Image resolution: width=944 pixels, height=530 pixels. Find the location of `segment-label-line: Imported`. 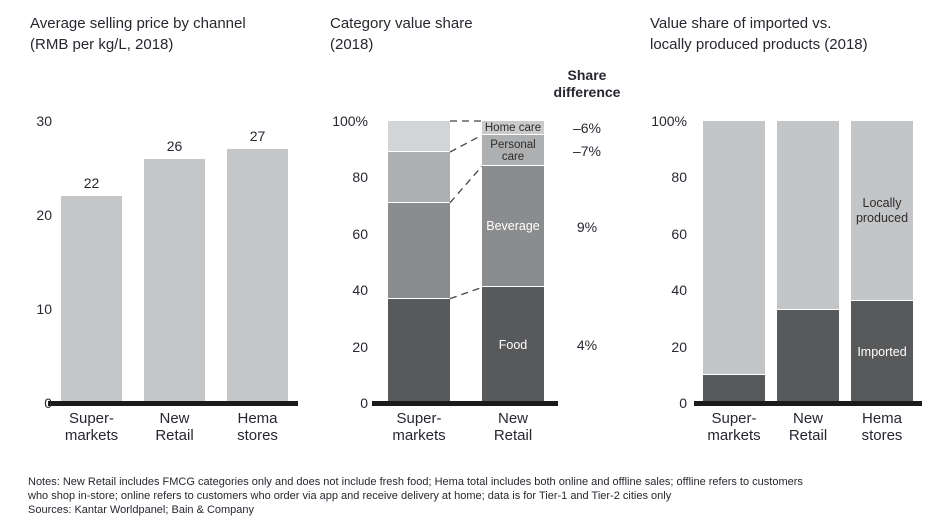

segment-label-line: Imported is located at coordinates (882, 351).